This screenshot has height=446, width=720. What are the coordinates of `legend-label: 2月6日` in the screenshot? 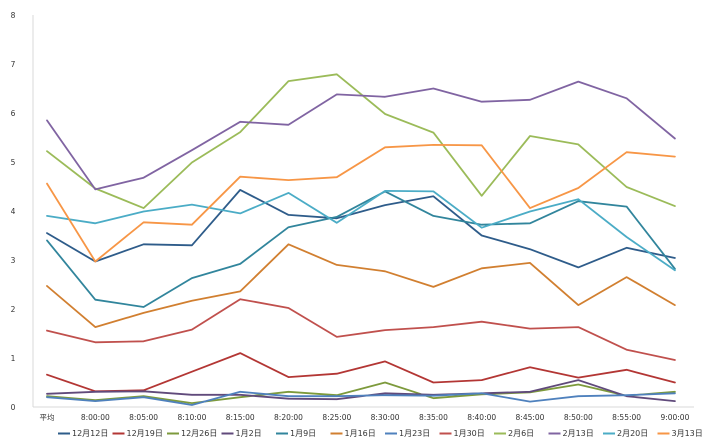 It's located at (521, 433).